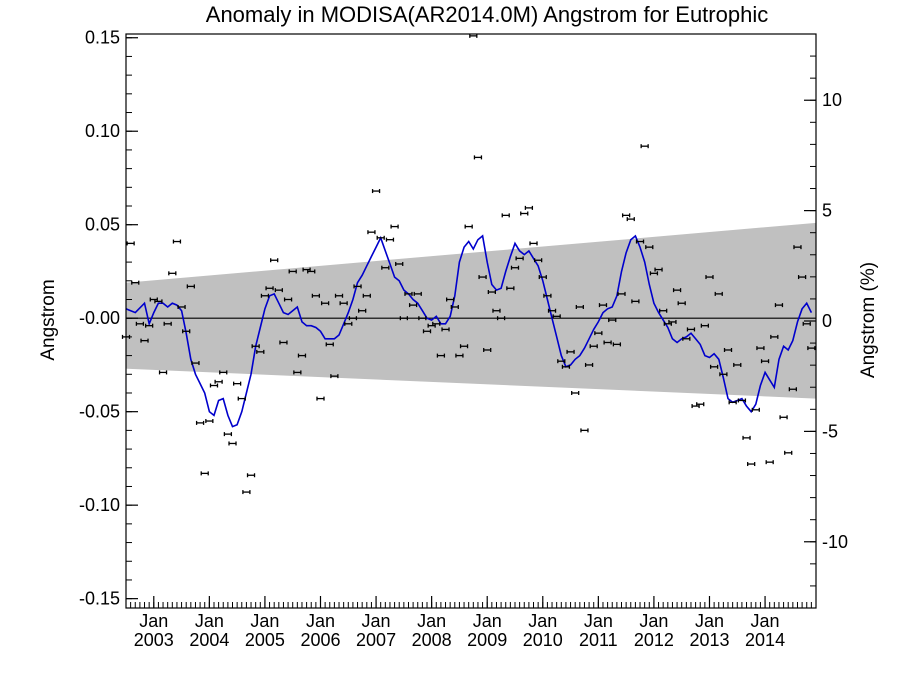 This screenshot has height=675, width=900. Describe the element at coordinates (99, 318) in the screenshot. I see `y-tick-label: -0.00` at that location.